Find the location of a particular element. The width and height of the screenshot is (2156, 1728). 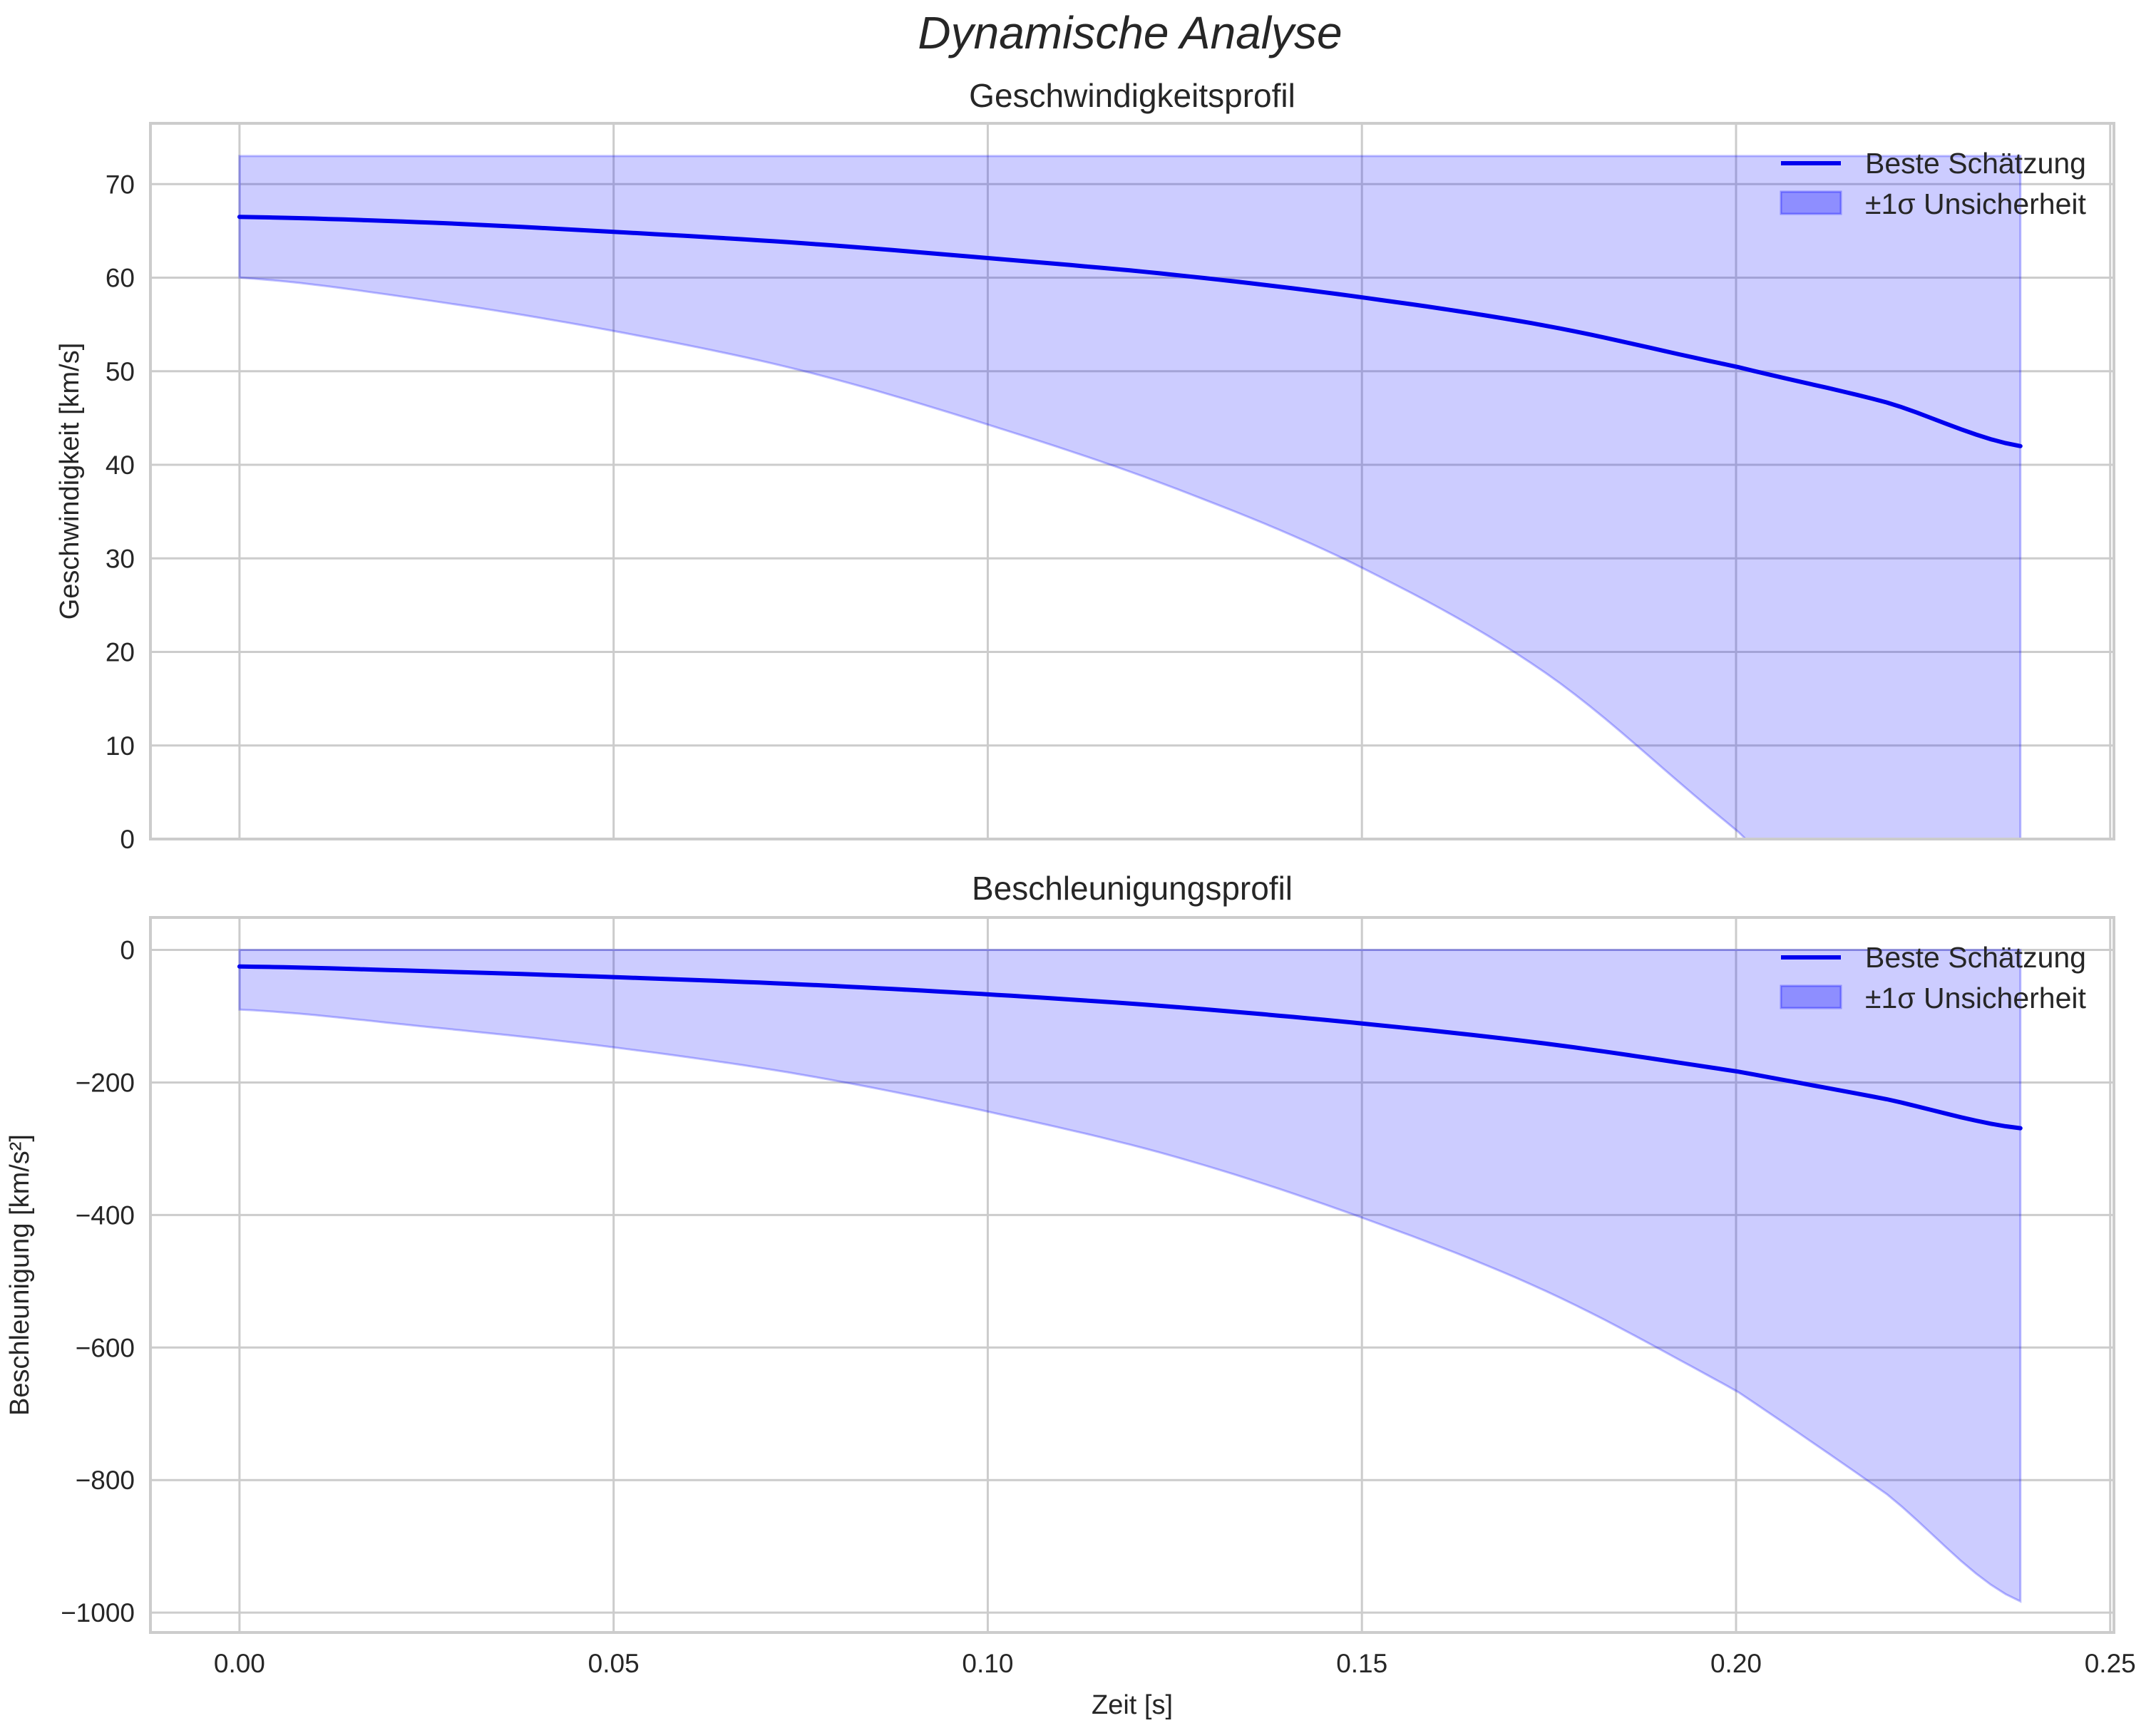

y-tick-label: 10 is located at coordinates (120, 746).